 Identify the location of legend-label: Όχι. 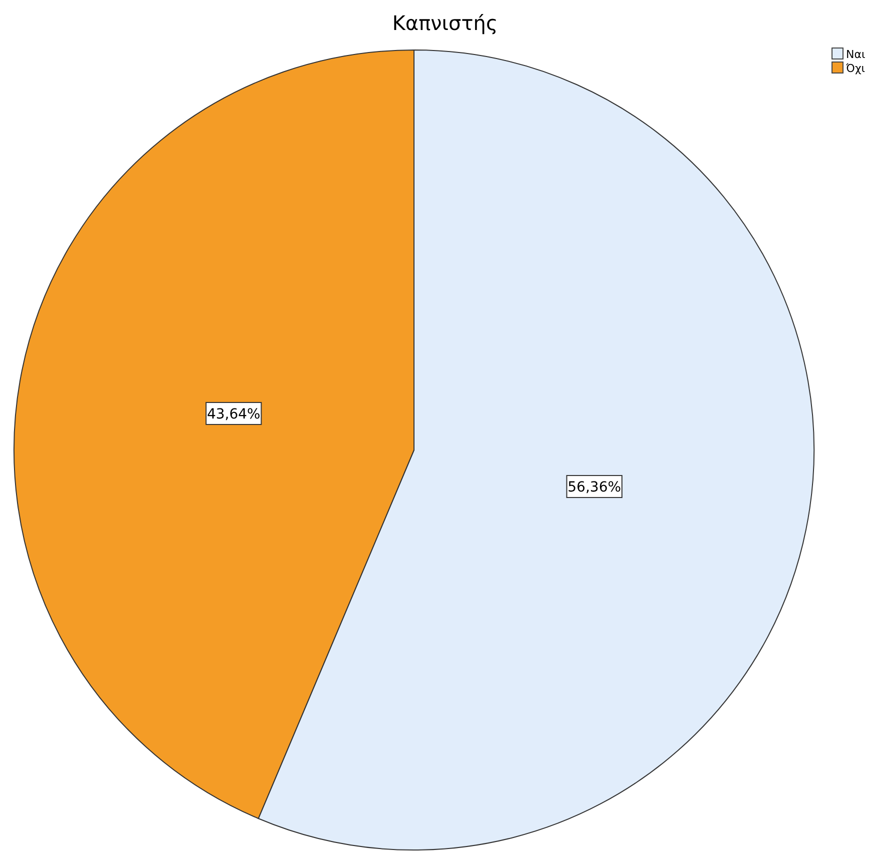
(855, 68).